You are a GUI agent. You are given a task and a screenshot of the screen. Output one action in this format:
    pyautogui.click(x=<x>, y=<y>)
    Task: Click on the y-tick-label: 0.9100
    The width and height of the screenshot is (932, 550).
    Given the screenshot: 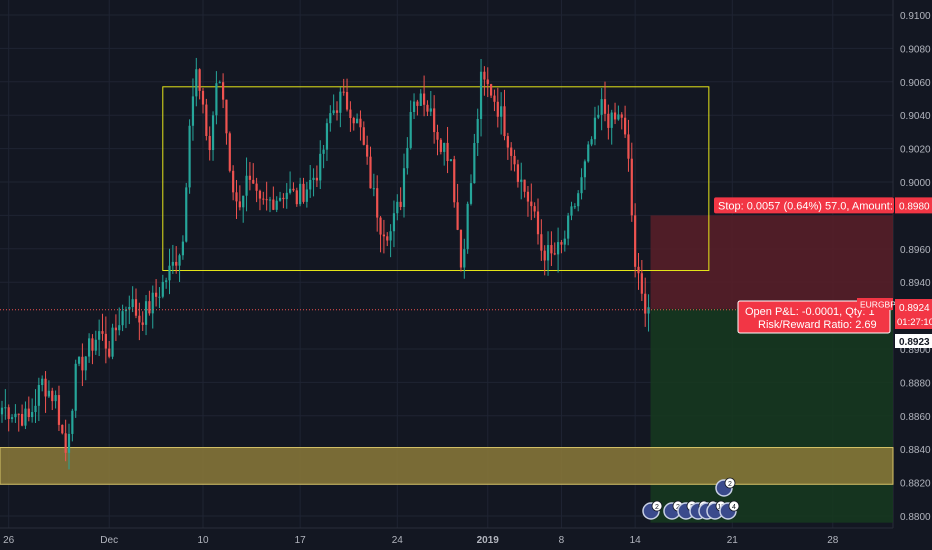 What is the action you would take?
    pyautogui.click(x=915, y=16)
    